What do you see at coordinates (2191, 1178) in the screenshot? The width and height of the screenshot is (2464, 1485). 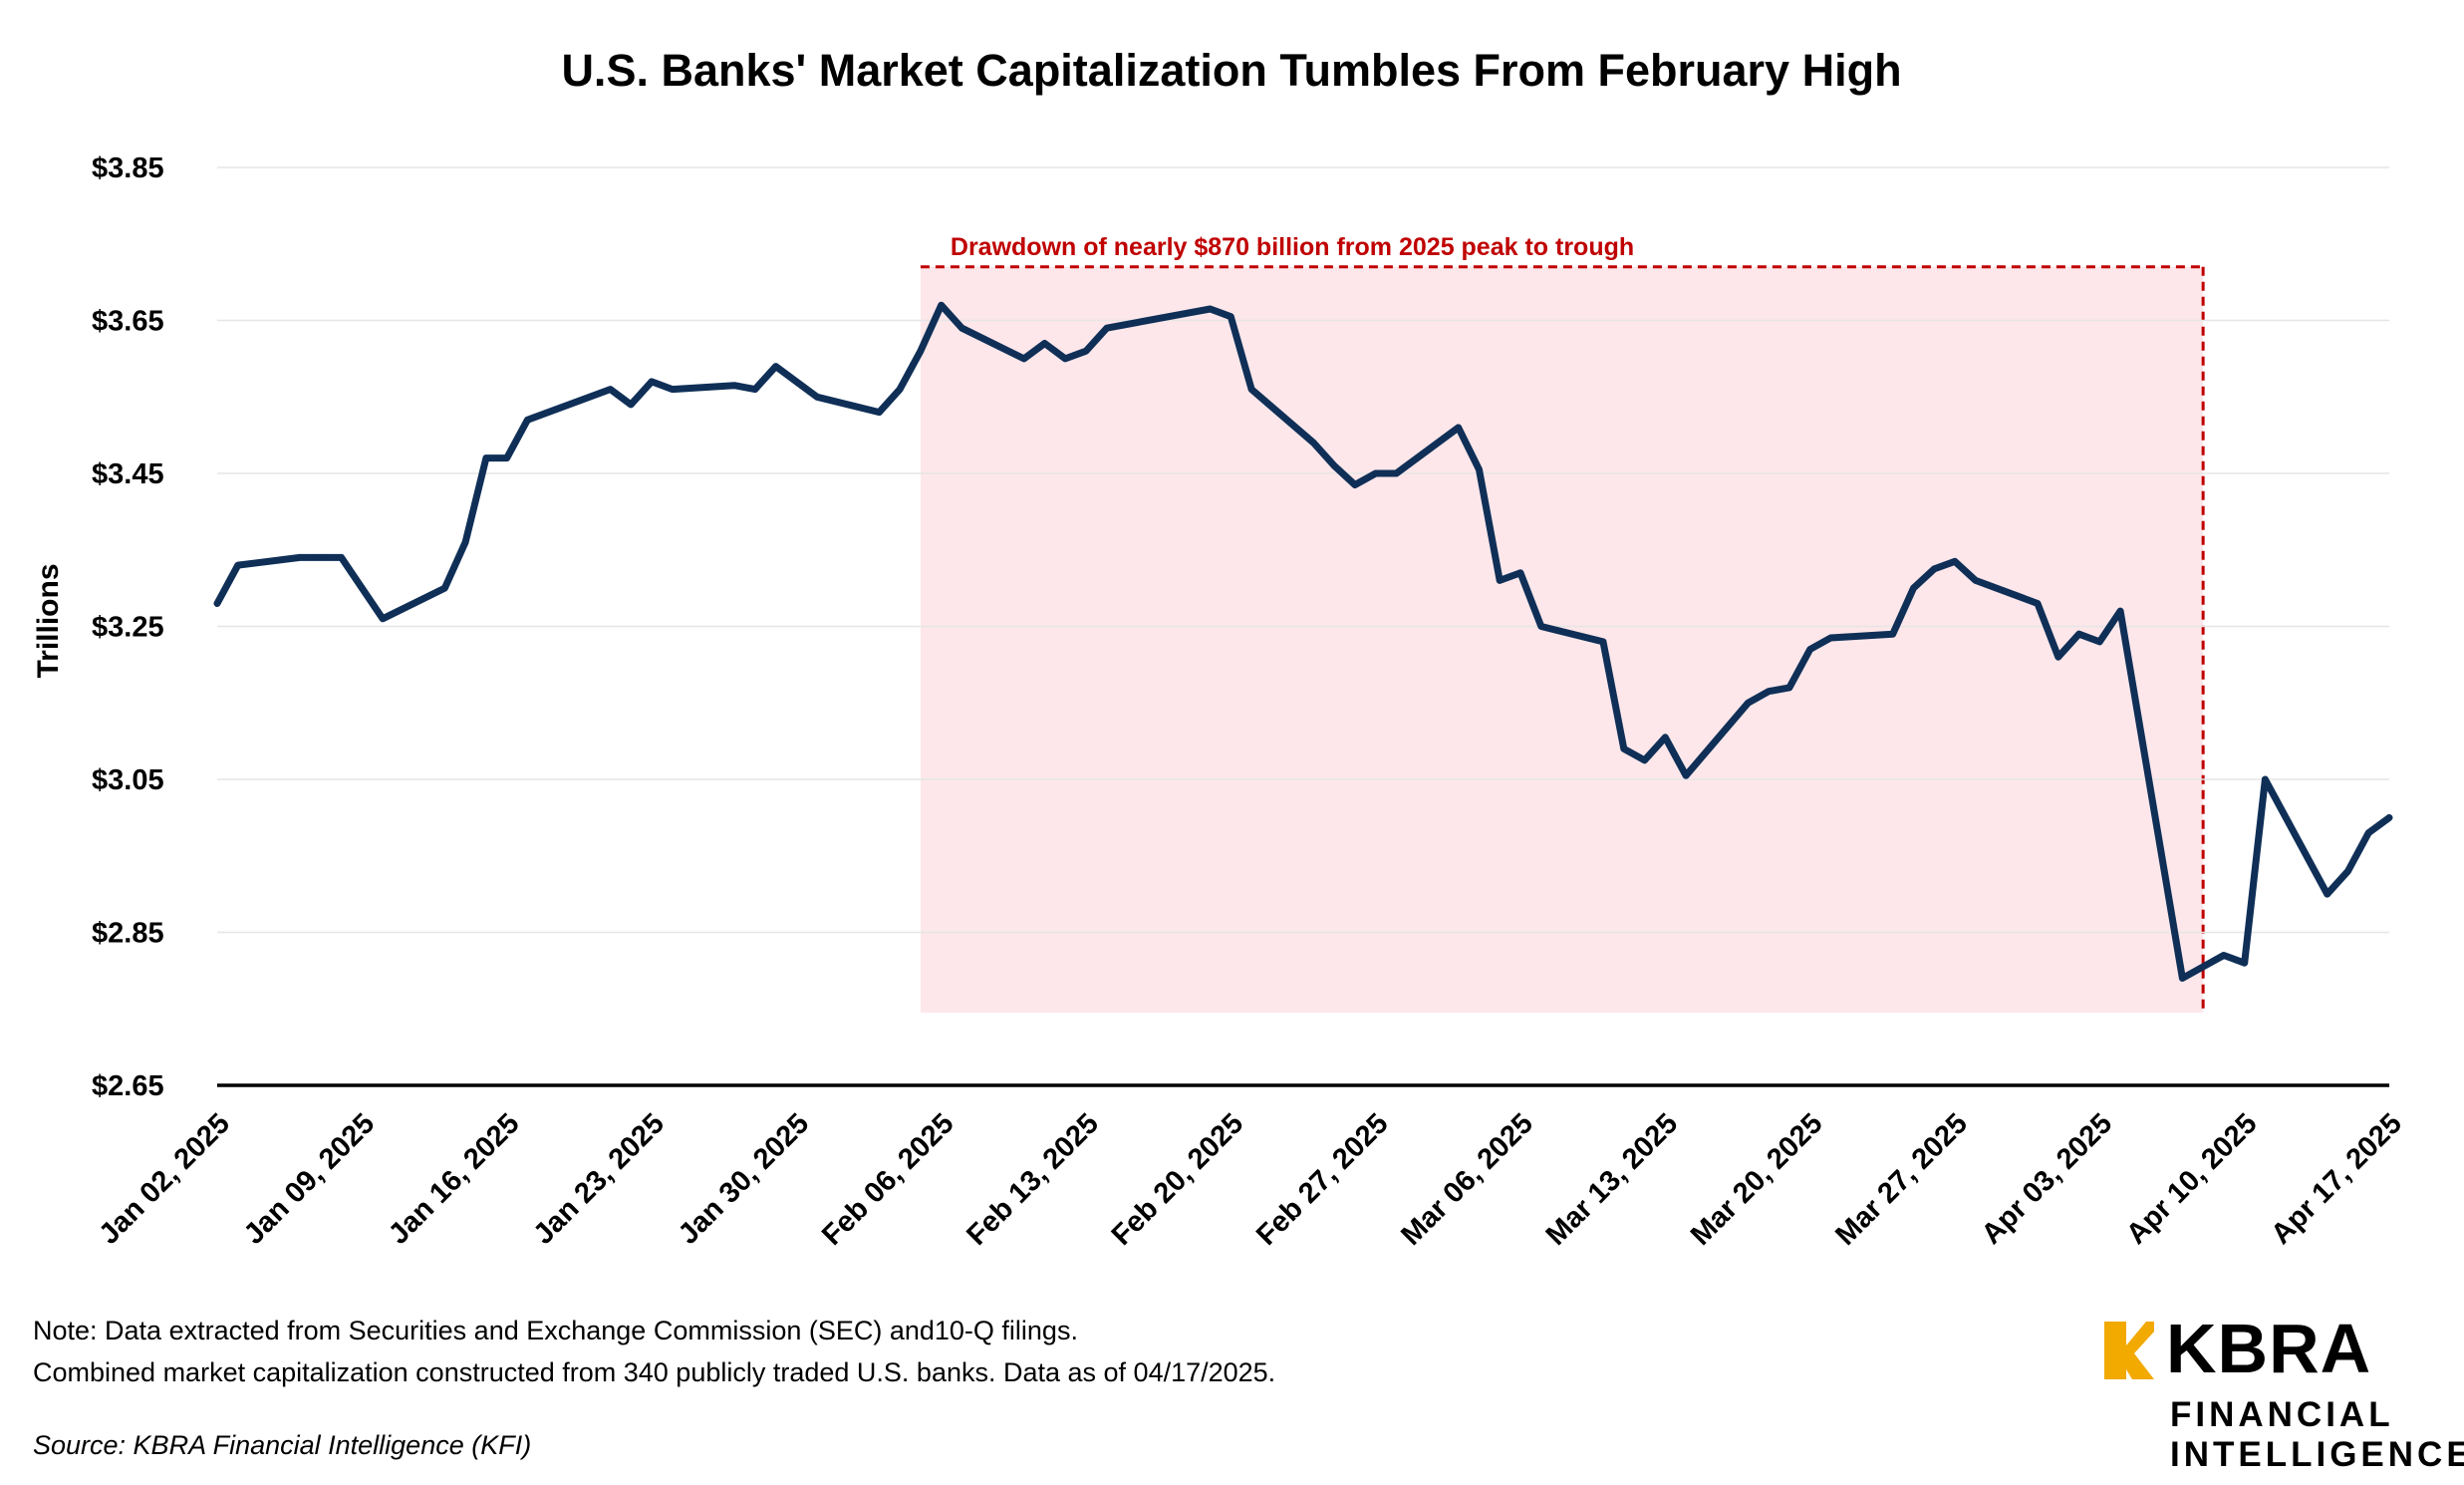 I see `x-tick-label: Apr 10, 2025` at bounding box center [2191, 1178].